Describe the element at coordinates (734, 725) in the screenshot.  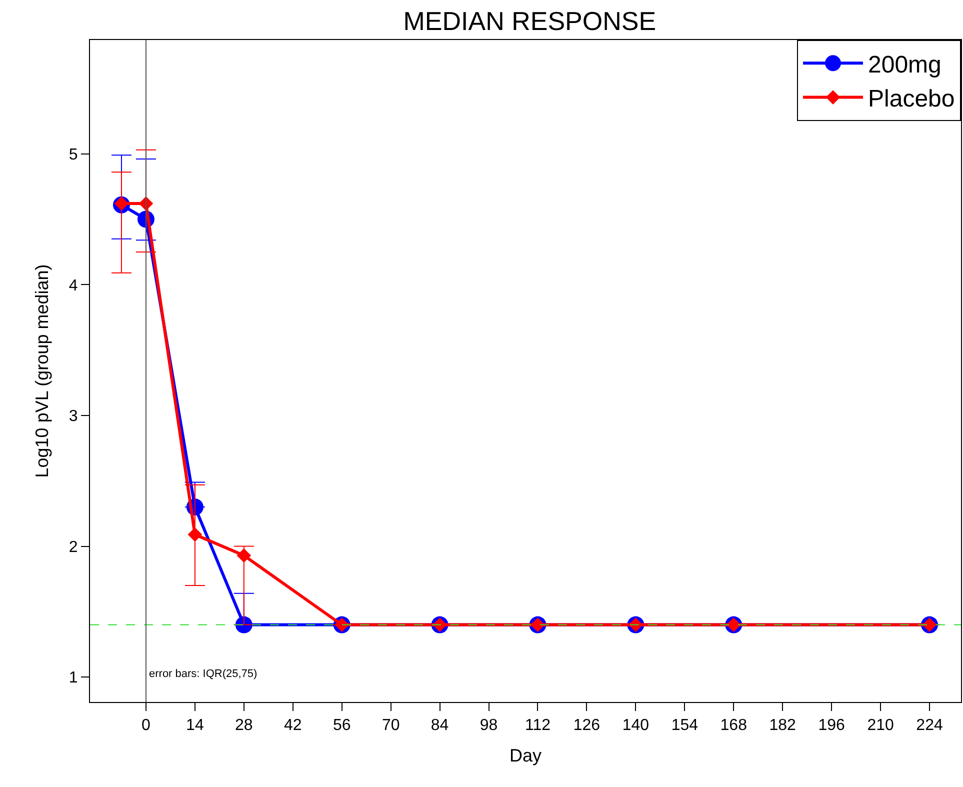
I see `x-tick-label: 168` at that location.